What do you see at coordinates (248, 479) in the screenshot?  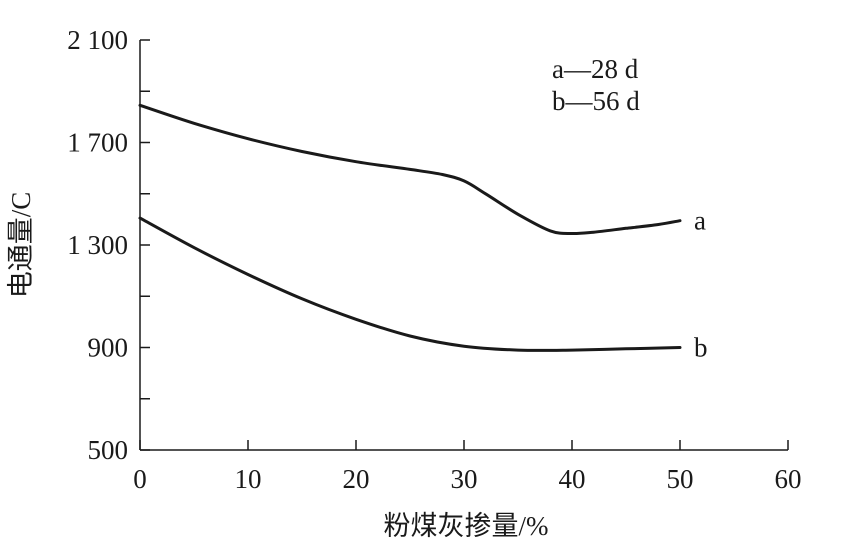 I see `x-tick-label: 10` at bounding box center [248, 479].